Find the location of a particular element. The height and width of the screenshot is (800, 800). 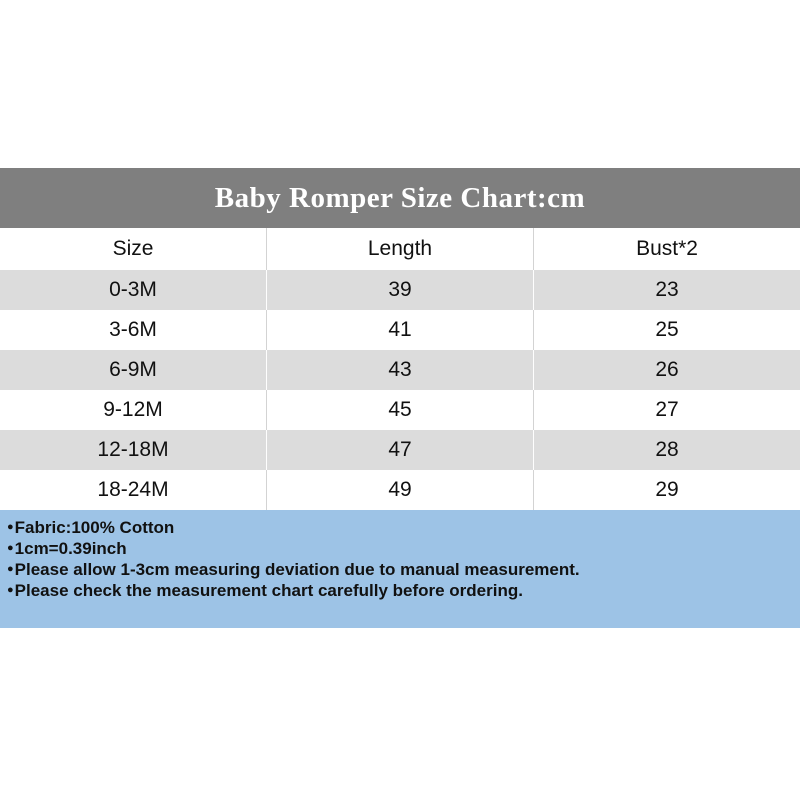

cell-size: 3-6M is located at coordinates (133, 330).